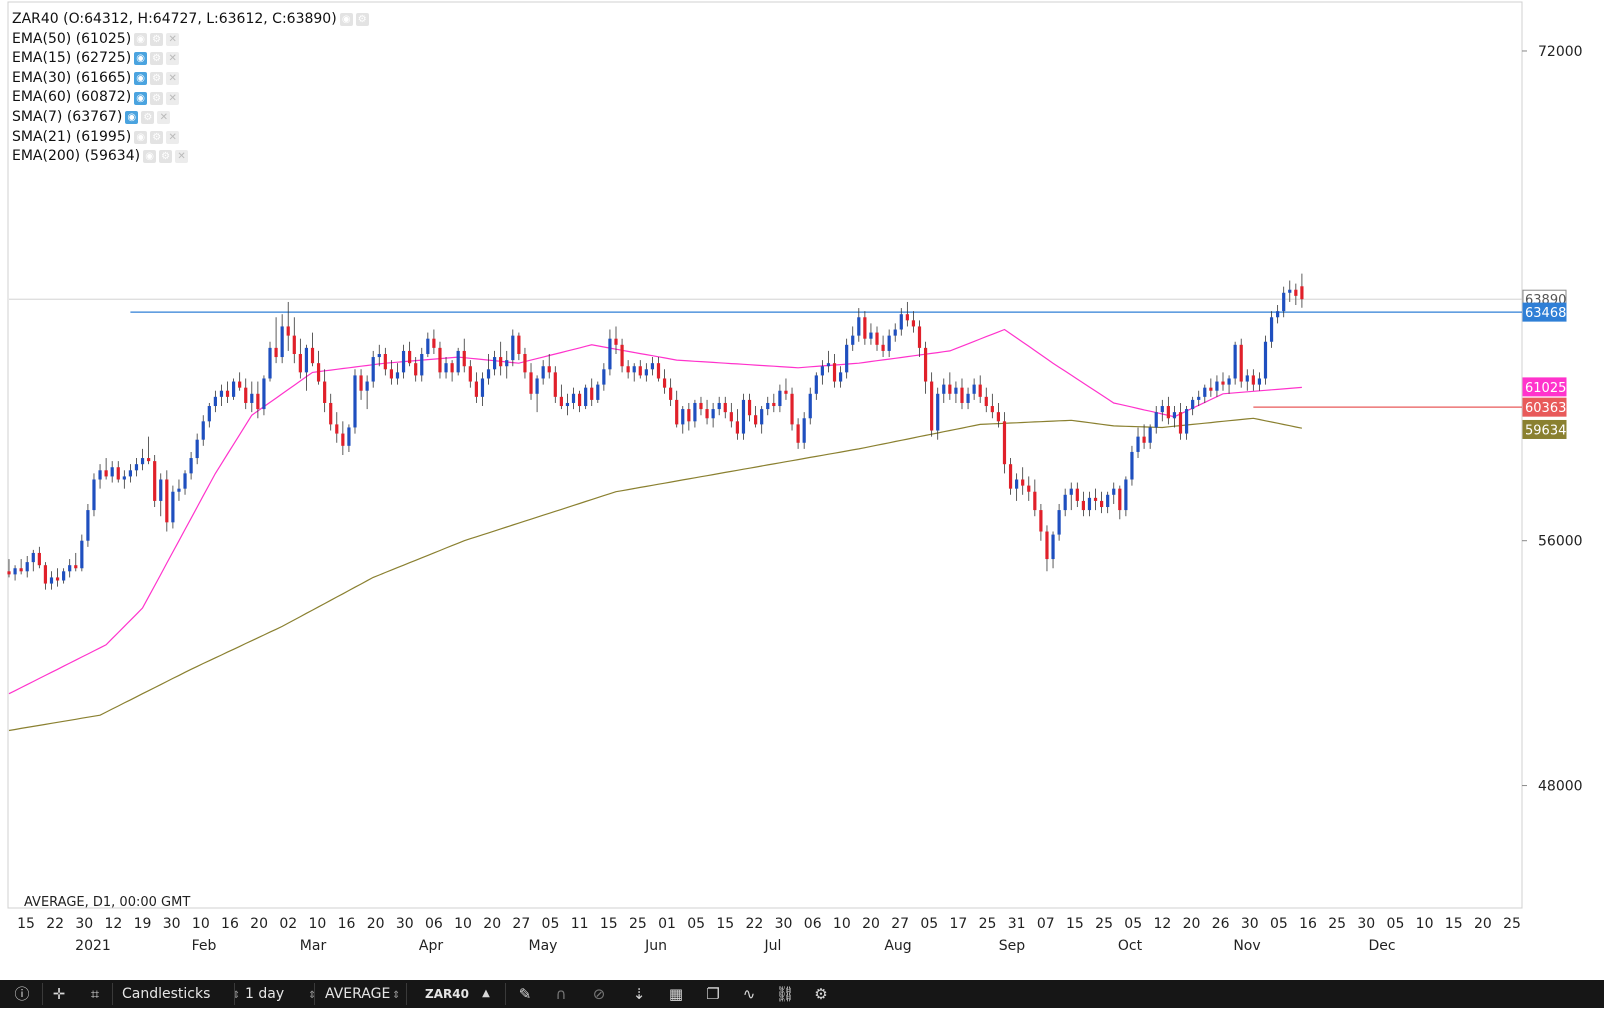 The width and height of the screenshot is (1604, 1010). I want to click on indicator-icon: ∿, so click(749, 994).